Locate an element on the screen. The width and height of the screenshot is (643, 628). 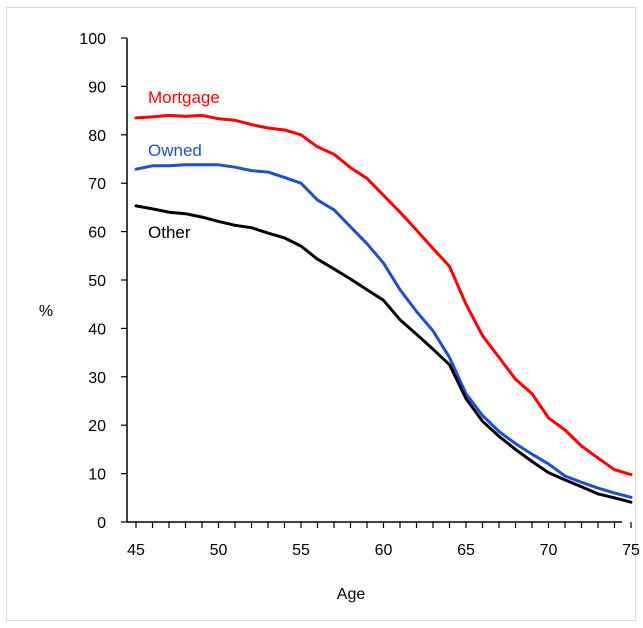
y-axis-ticks: 0 10 20 30 40 50 60 70 80 90 100 is located at coordinates (103, 281).